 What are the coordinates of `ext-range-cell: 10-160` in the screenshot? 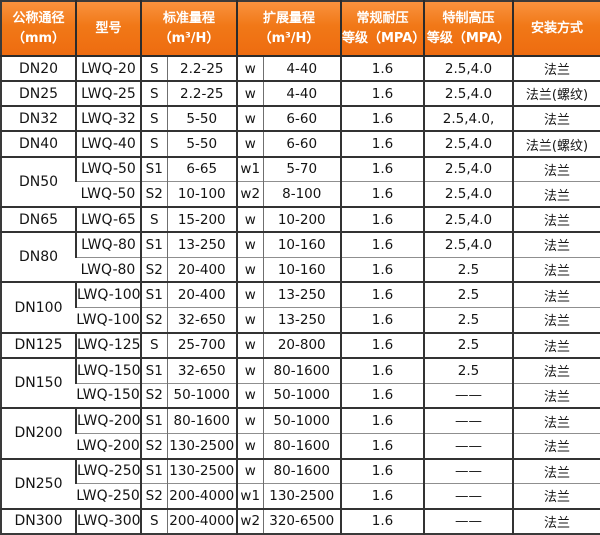 It's located at (301, 244).